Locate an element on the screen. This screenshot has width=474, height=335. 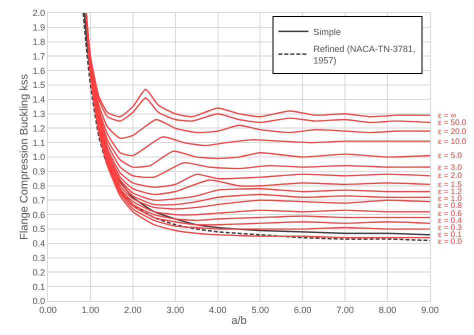
y-tick-label: 0.2 is located at coordinates (39, 272).